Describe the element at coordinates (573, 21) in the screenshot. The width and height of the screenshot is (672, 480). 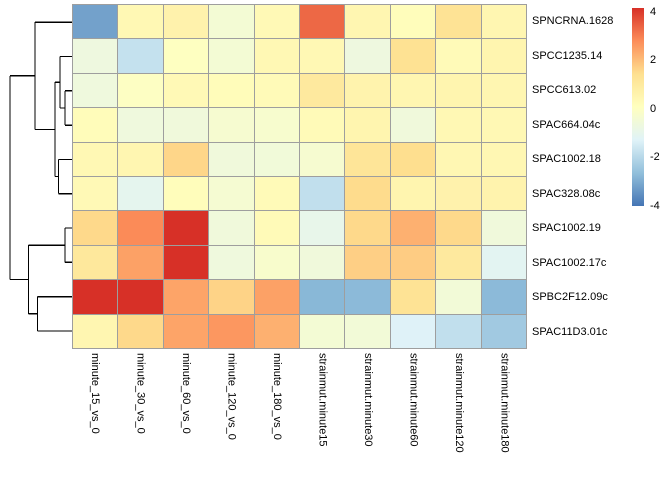
I see `row-label: SPNCRNA.1628` at that location.